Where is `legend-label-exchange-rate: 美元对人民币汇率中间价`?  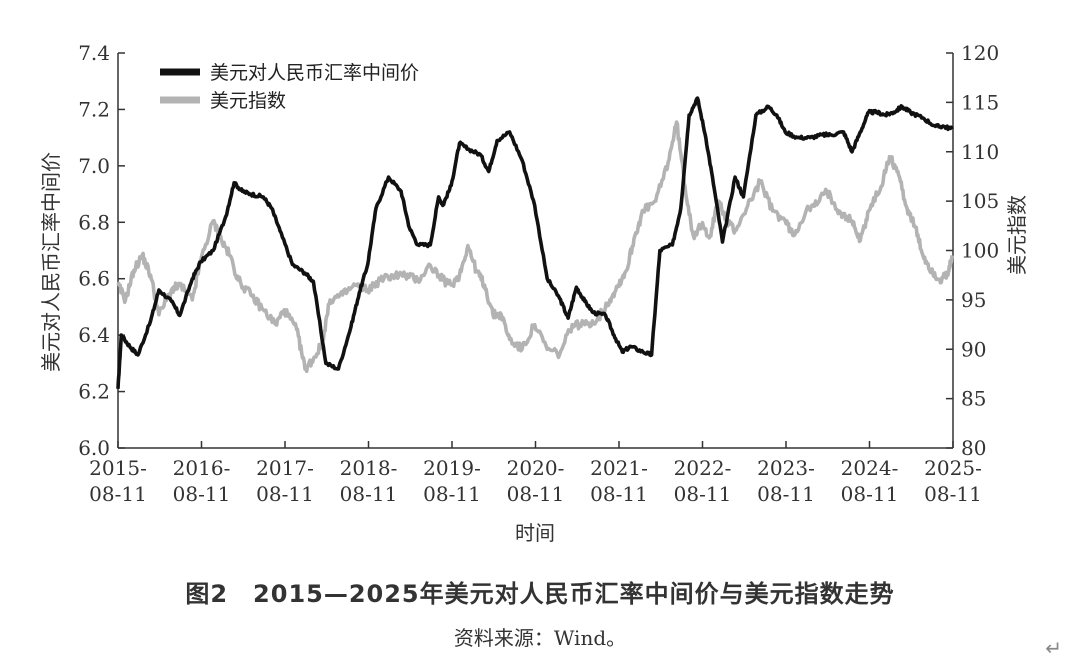
legend-label-exchange-rate: 美元对人民币汇率中间价 is located at coordinates (314, 73).